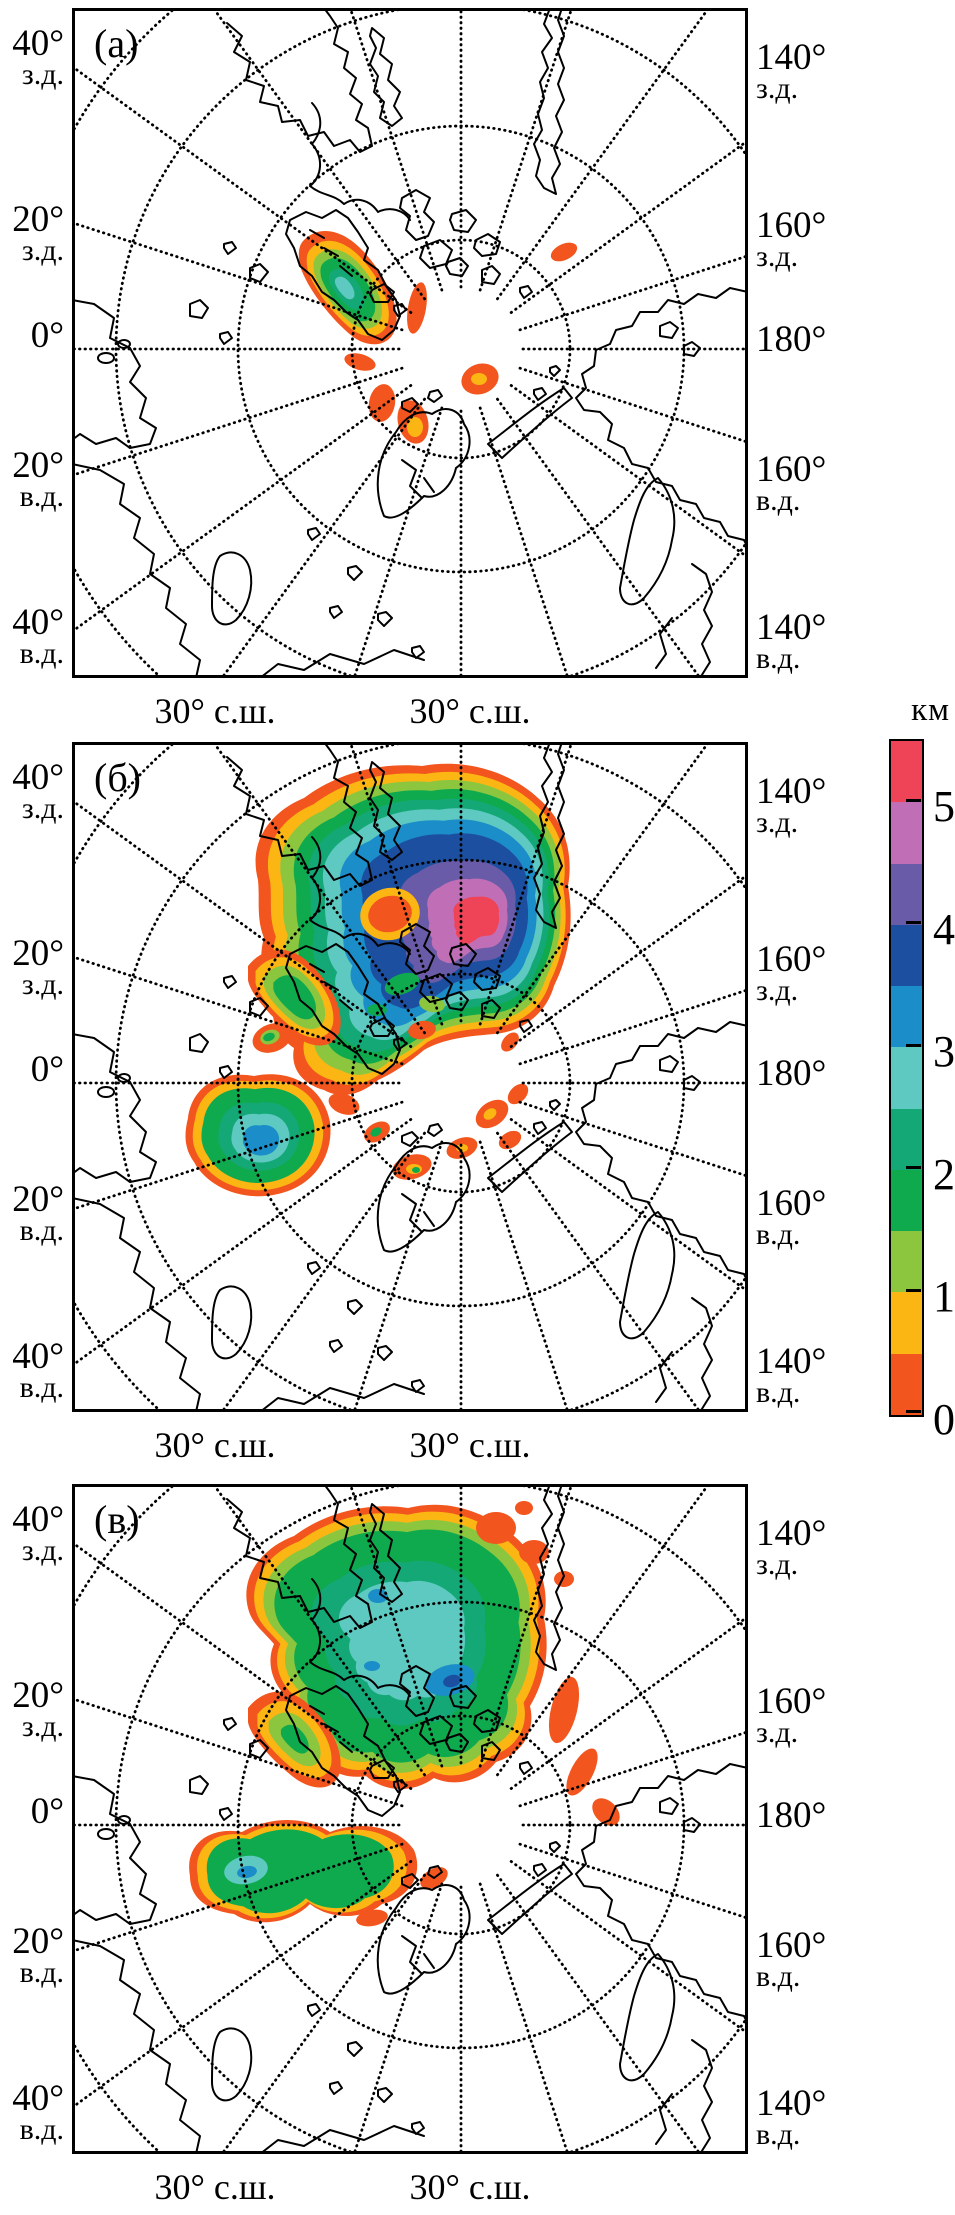 The image size is (955, 2215). What do you see at coordinates (944, 1297) in the screenshot?
I see `colorbar-tick-label: 1` at bounding box center [944, 1297].